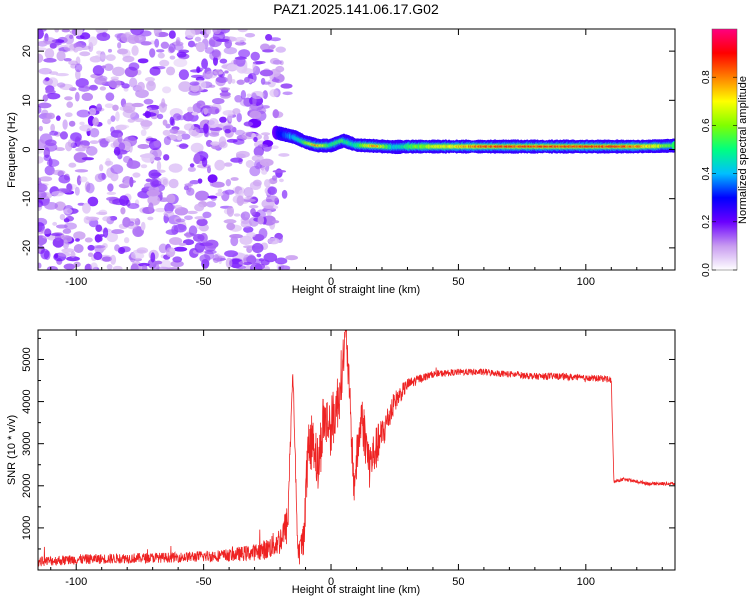 The height and width of the screenshot is (605, 750). Describe the element at coordinates (204, 282) in the screenshot. I see `spectrogram-x-tick-label: -50` at that location.